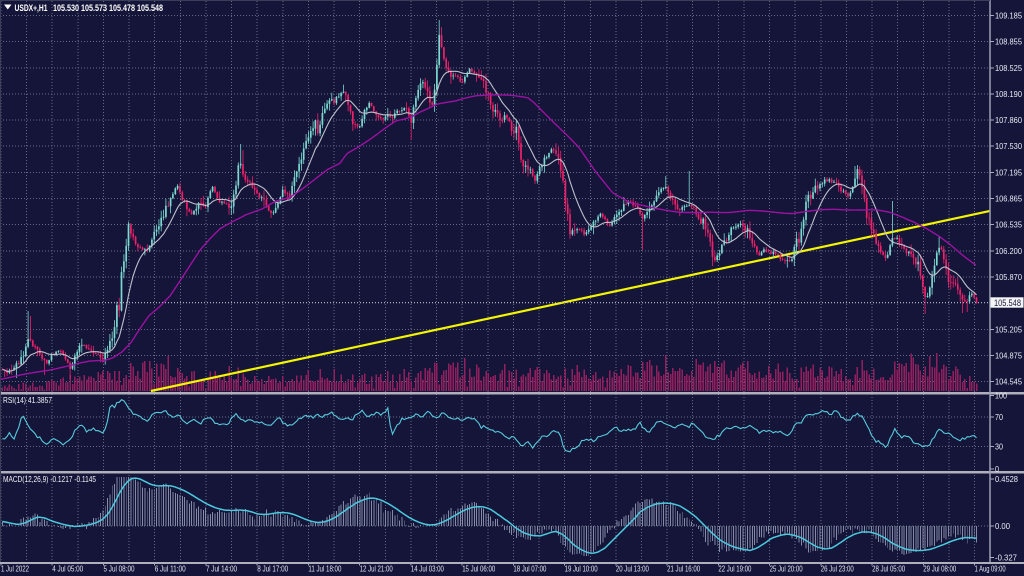 This screenshot has width=1024, height=576. I want to click on svg-text: 4 Jul 05:00, so click(67, 569).